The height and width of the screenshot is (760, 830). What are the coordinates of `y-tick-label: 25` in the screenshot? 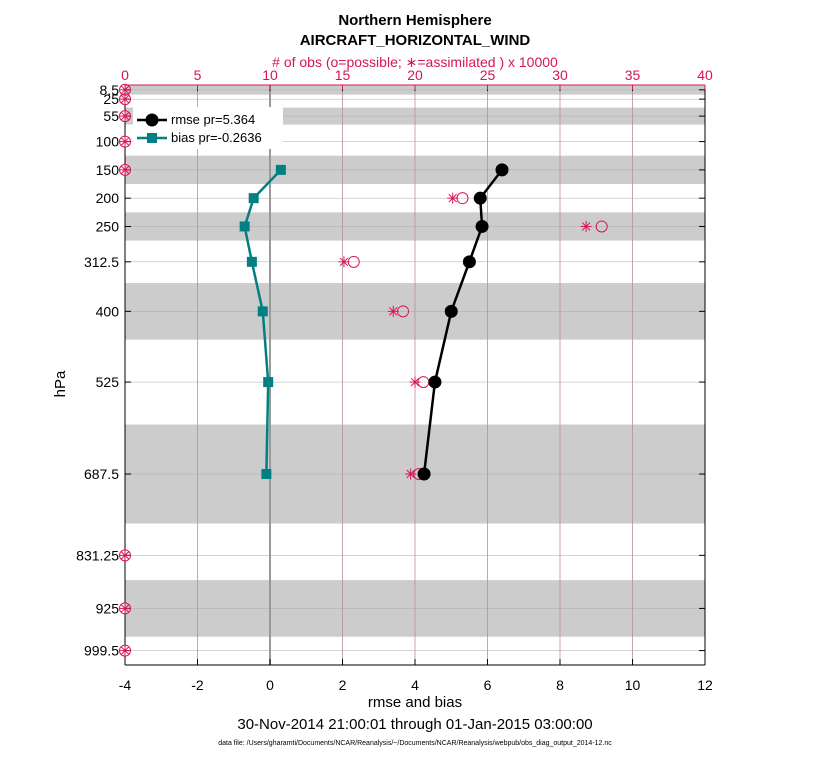 It's located at (111, 99).